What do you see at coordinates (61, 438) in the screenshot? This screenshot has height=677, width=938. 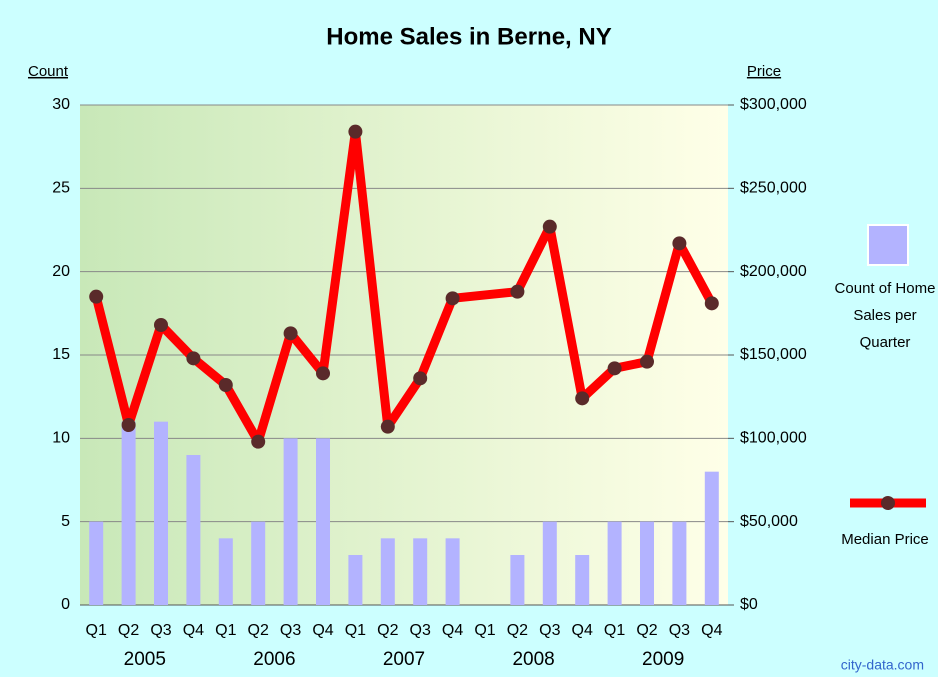 I see `y-tick-label: 10` at bounding box center [61, 438].